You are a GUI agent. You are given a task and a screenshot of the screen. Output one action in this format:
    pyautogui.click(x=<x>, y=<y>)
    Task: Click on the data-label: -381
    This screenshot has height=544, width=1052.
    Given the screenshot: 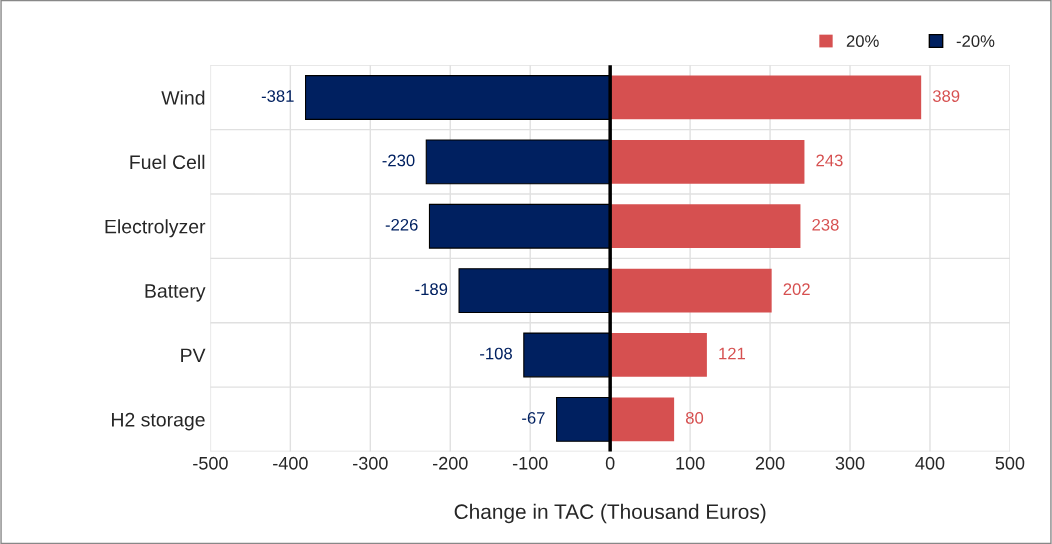 What is the action you would take?
    pyautogui.click(x=277, y=96)
    